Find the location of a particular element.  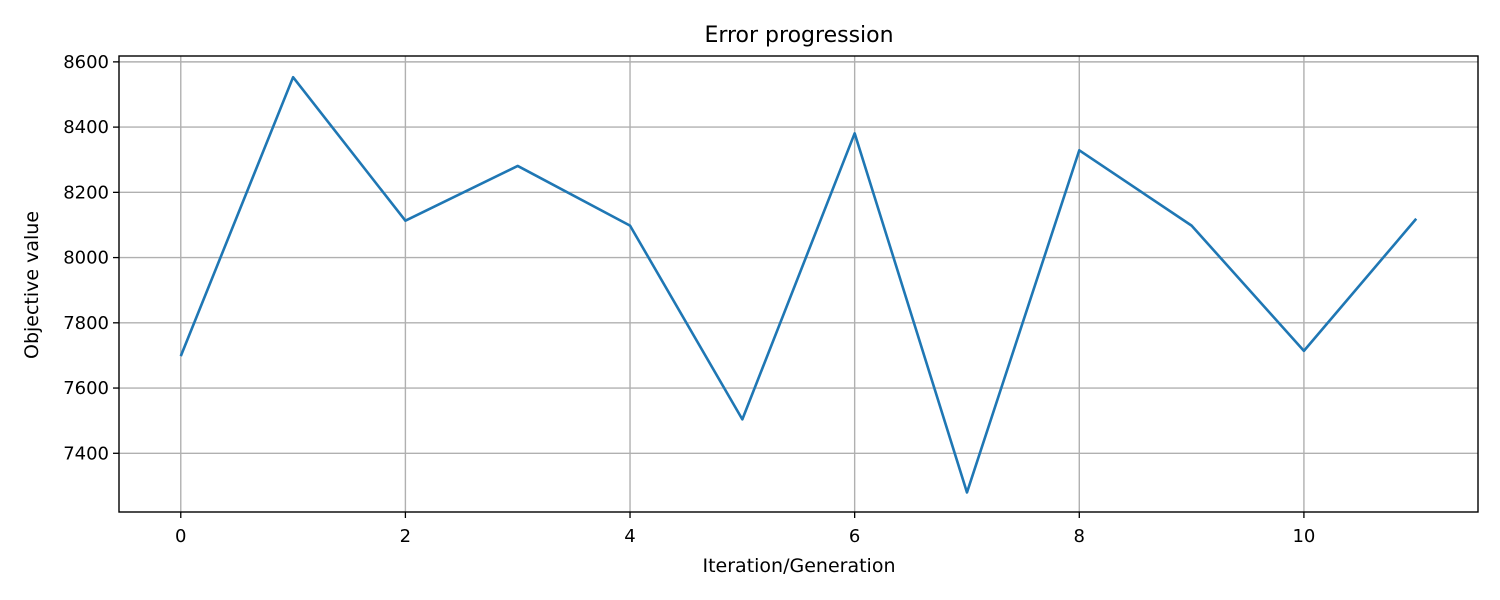

x-tick-label: 6 is located at coordinates (854, 536).